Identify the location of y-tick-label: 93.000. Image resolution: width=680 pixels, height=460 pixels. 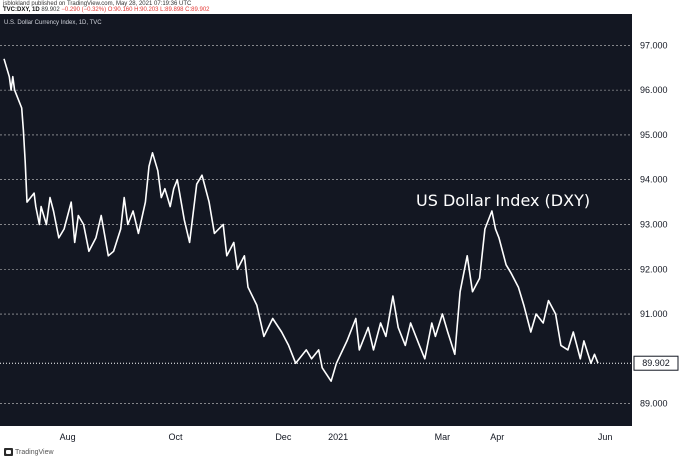
(654, 224).